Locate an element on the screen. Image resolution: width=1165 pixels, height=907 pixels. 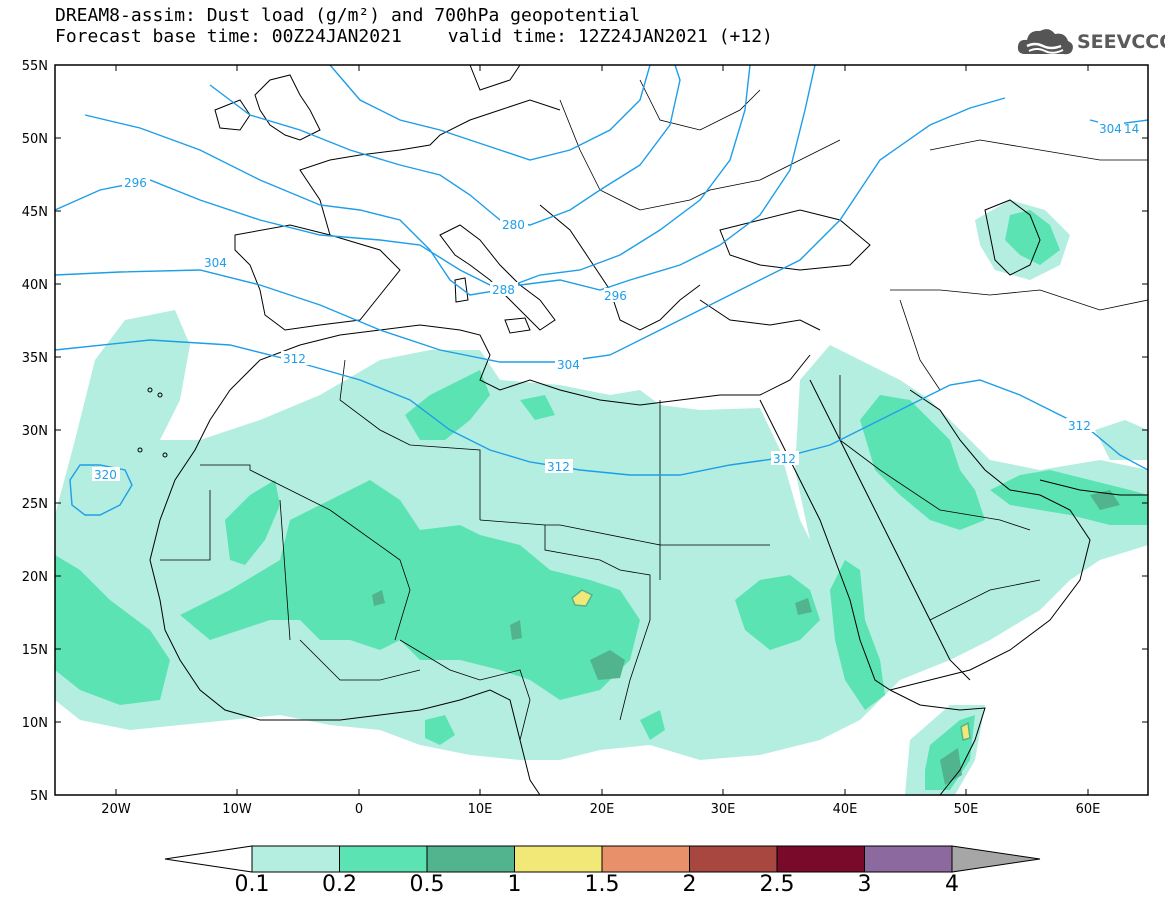
lat-label: 20N is located at coordinates (35, 577).